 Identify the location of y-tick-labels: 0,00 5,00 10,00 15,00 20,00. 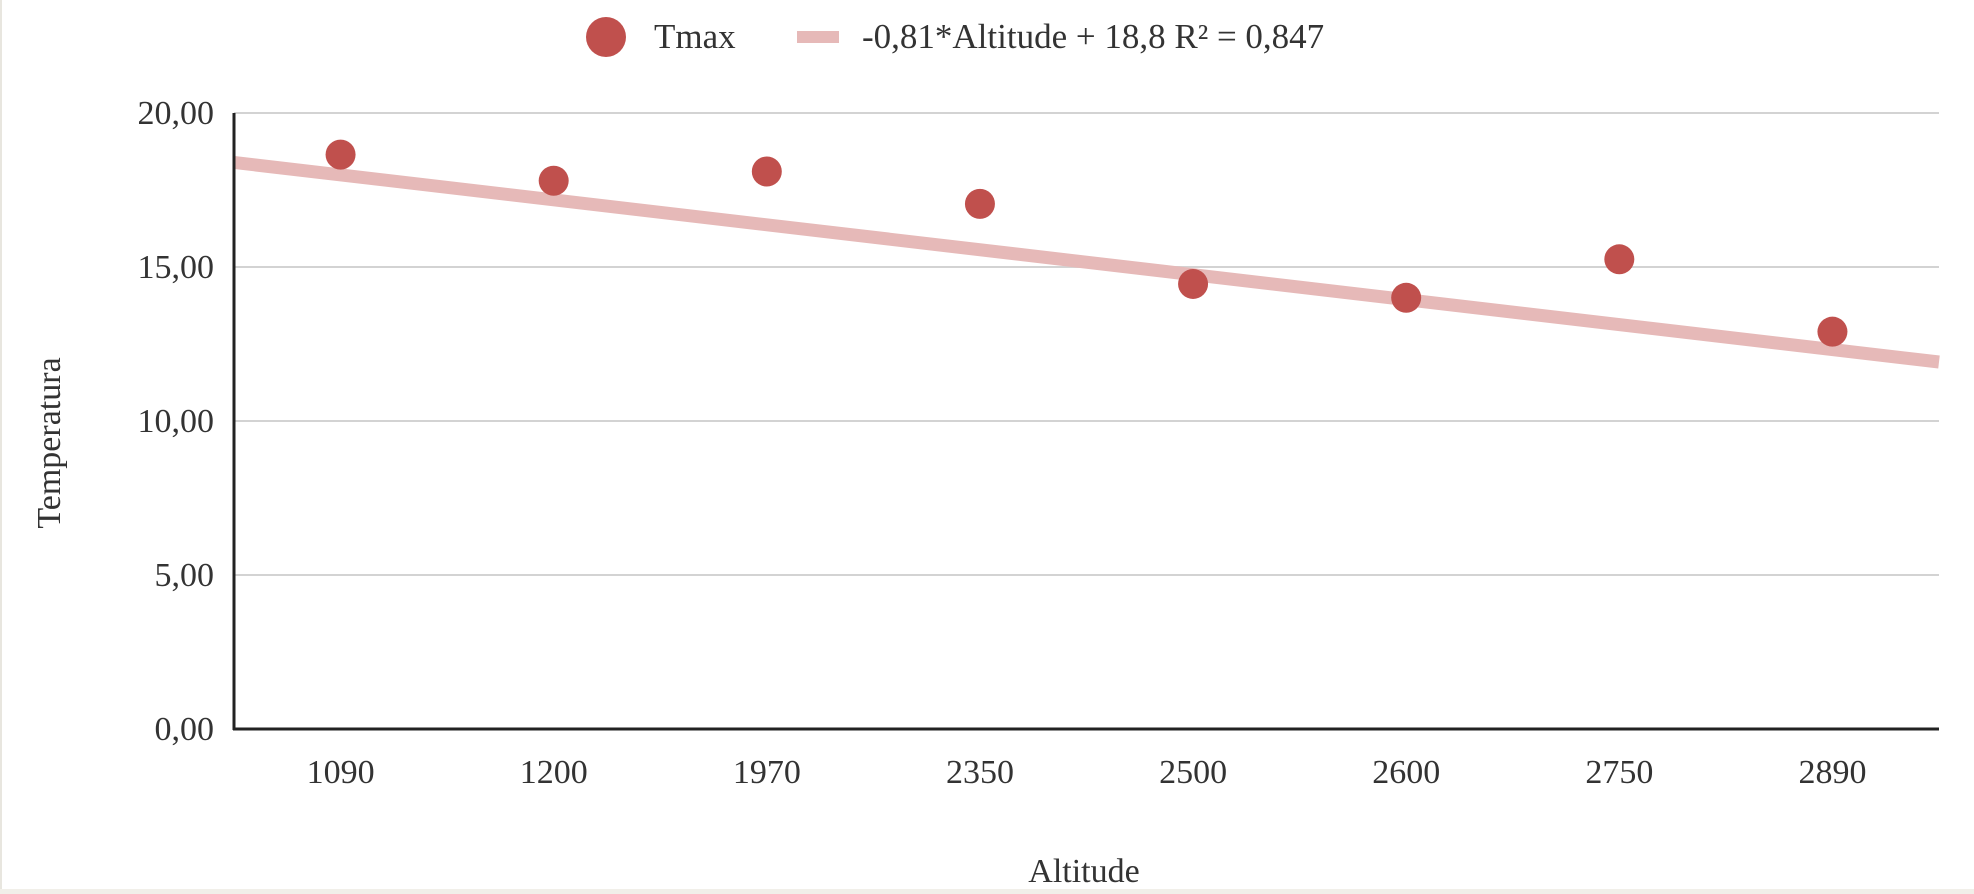
(176, 421).